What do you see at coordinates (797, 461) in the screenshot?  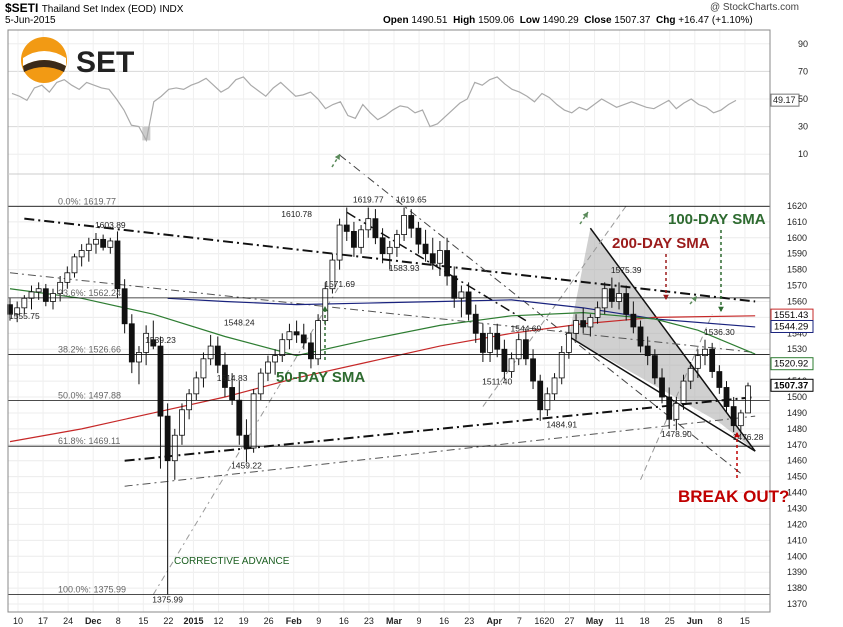 I see `price-tick-label: 1460` at bounding box center [797, 461].